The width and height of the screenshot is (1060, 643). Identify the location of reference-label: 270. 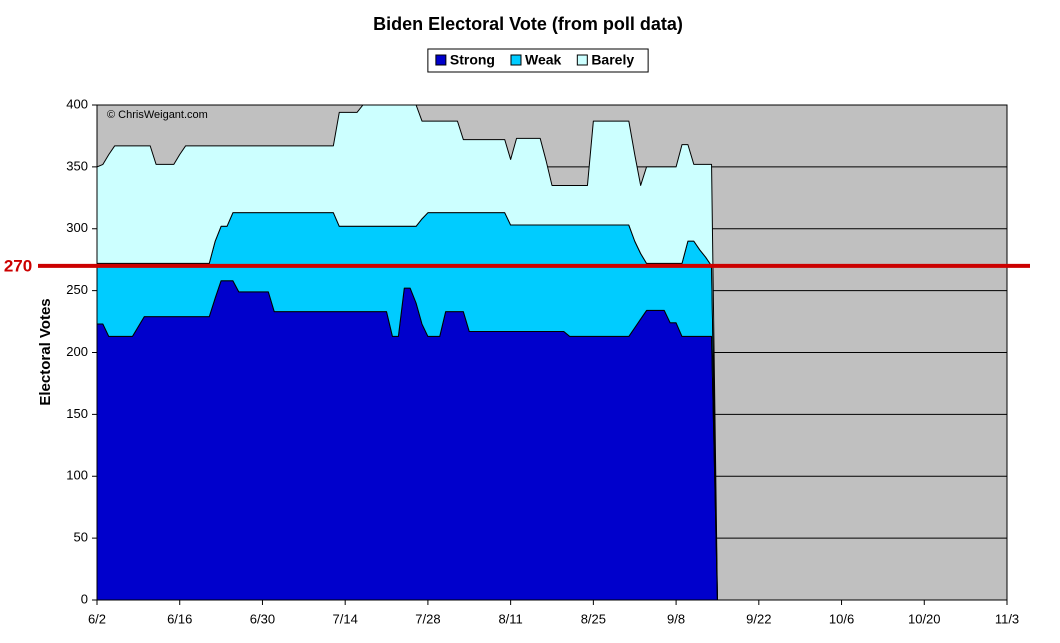
(18, 265).